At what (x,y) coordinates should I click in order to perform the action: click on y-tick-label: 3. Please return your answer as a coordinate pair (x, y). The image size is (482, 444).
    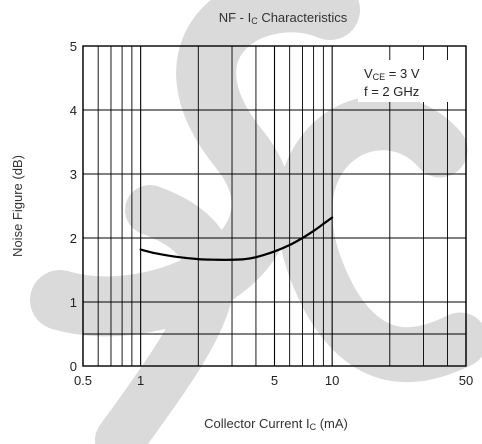
    Looking at the image, I should click on (73, 174).